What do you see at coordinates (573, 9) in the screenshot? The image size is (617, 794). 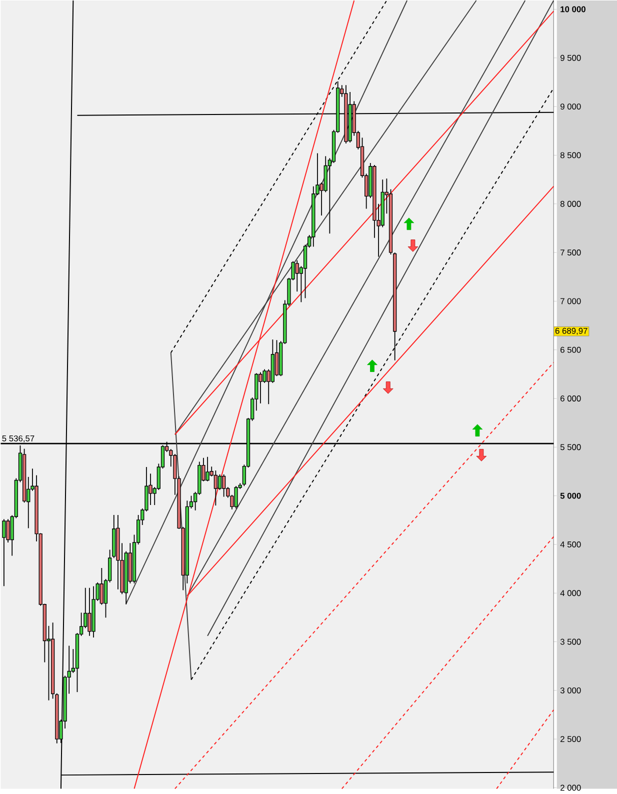 I see `y-tick-label: 10 000` at bounding box center [573, 9].